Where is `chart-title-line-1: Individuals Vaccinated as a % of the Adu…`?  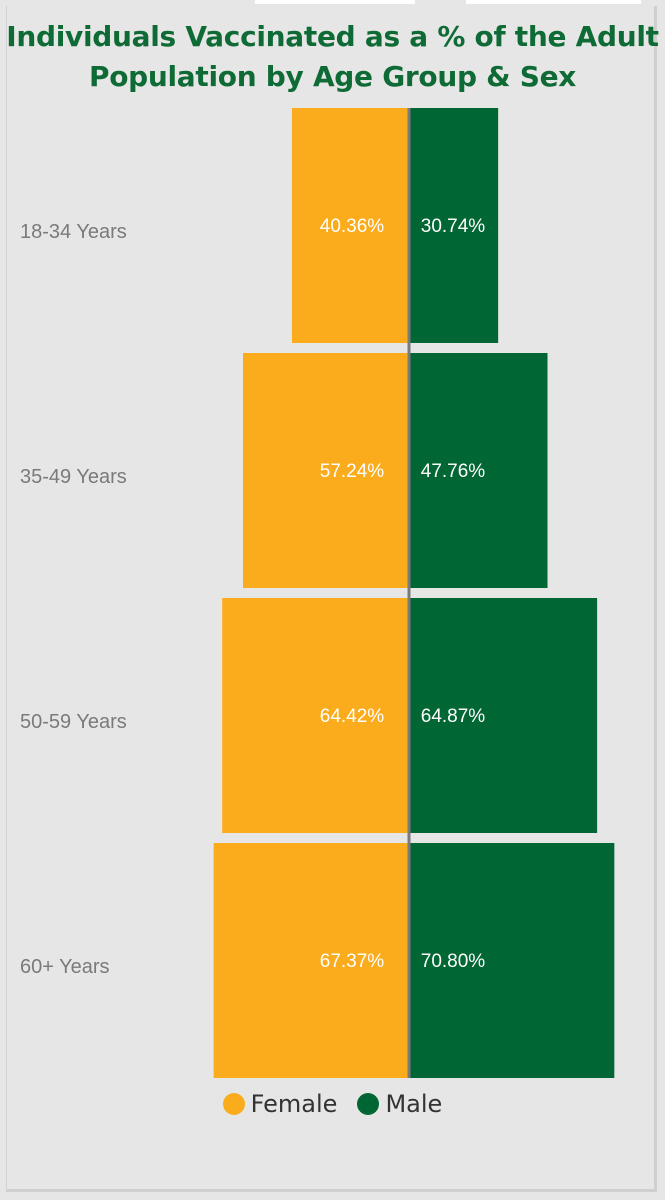 chart-title-line-1: Individuals Vaccinated as a % of the Adu… is located at coordinates (332, 36).